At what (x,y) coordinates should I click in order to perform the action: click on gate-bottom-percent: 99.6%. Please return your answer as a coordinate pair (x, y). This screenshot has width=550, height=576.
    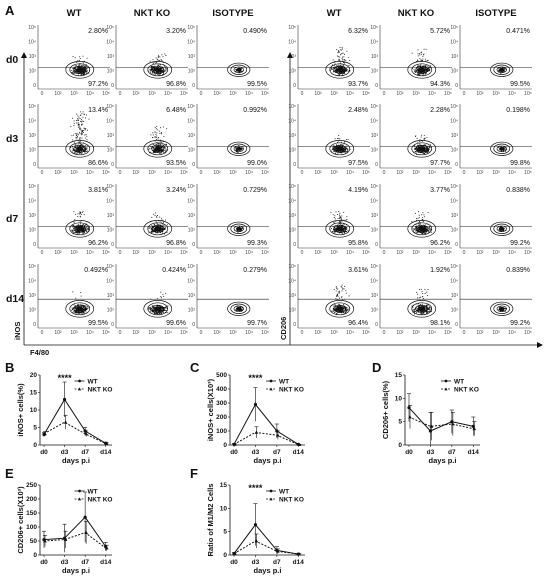
    Looking at the image, I should click on (176, 323).